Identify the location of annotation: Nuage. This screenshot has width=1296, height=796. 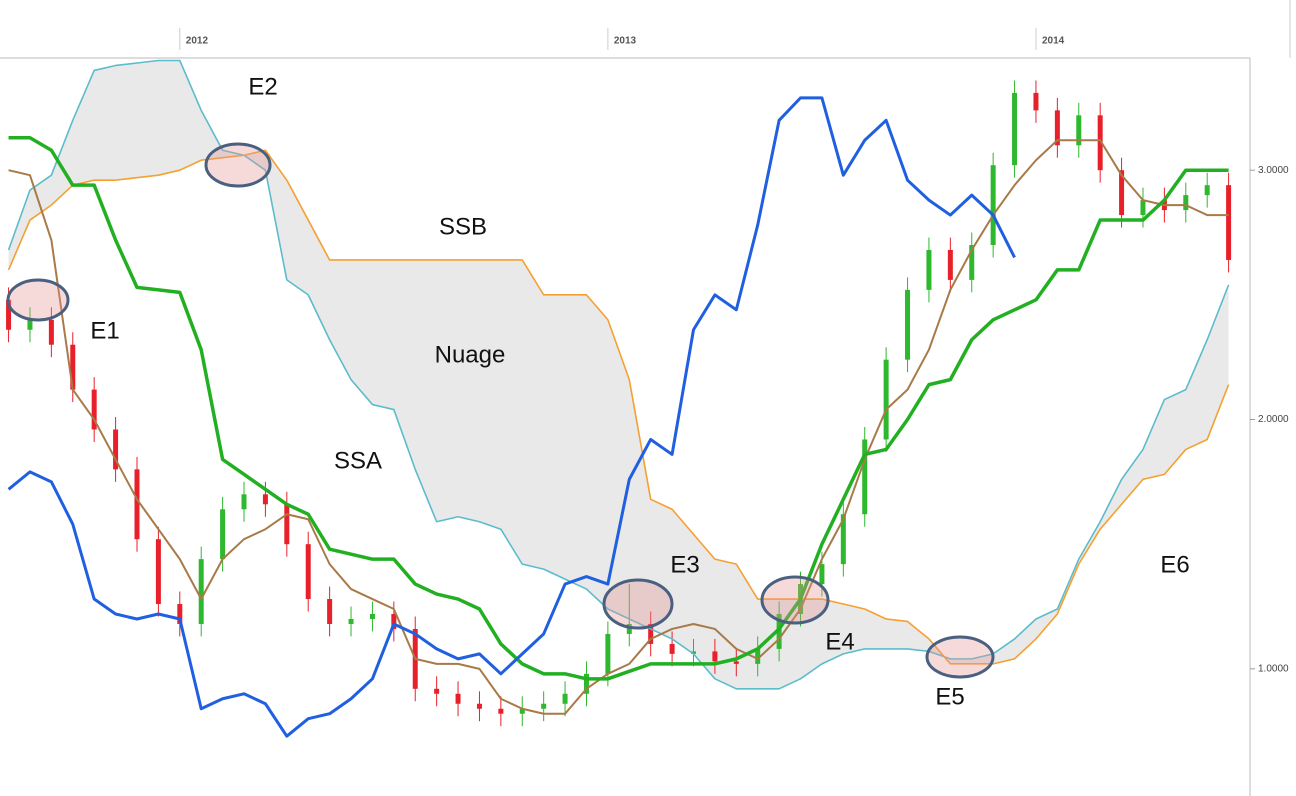
(470, 354).